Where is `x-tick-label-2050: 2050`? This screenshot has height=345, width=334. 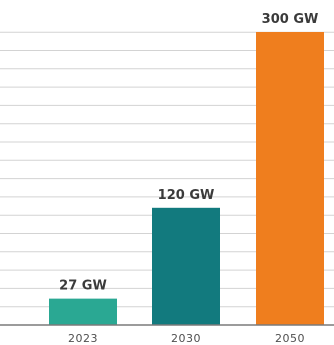 x-tick-label-2050: 2050 is located at coordinates (290, 338).